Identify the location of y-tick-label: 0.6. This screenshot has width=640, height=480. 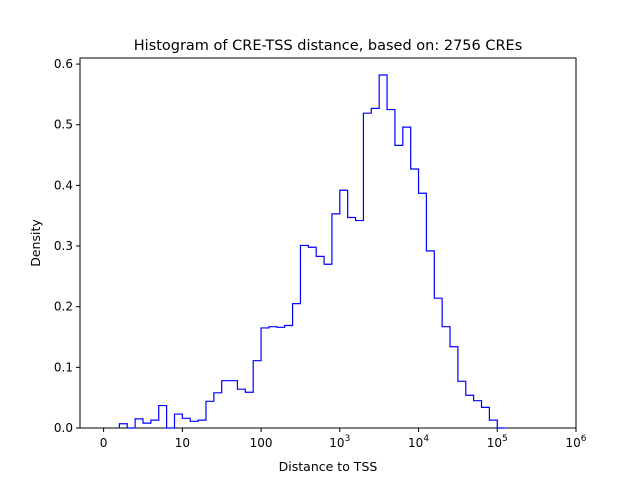
(63, 64).